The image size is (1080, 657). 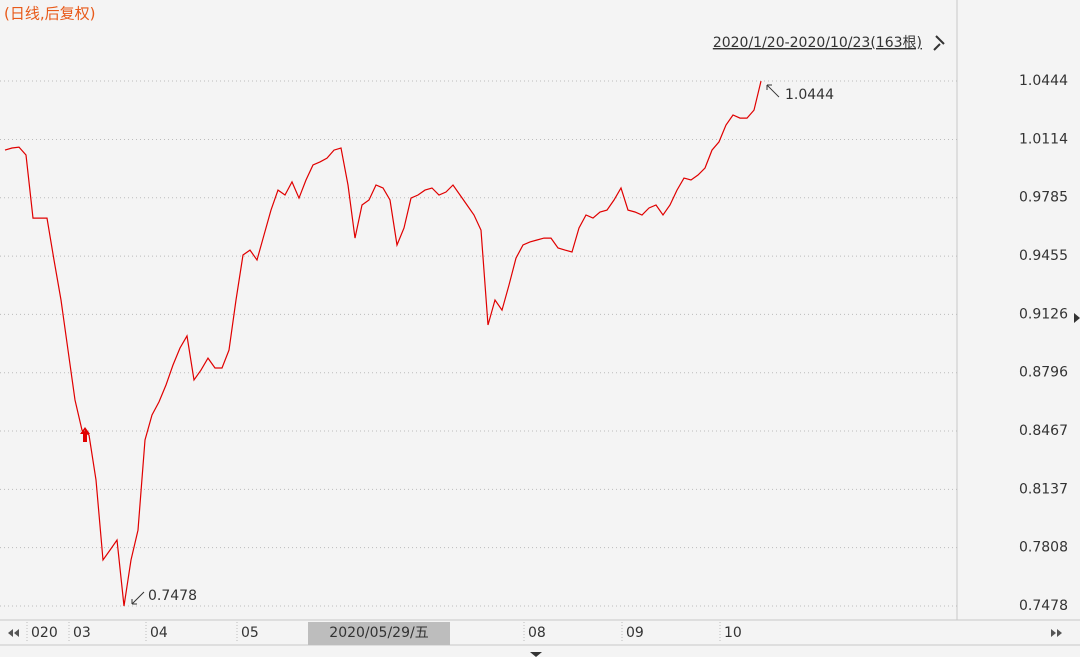 I want to click on y-tick-label: 0.8796, so click(x=1043, y=373).